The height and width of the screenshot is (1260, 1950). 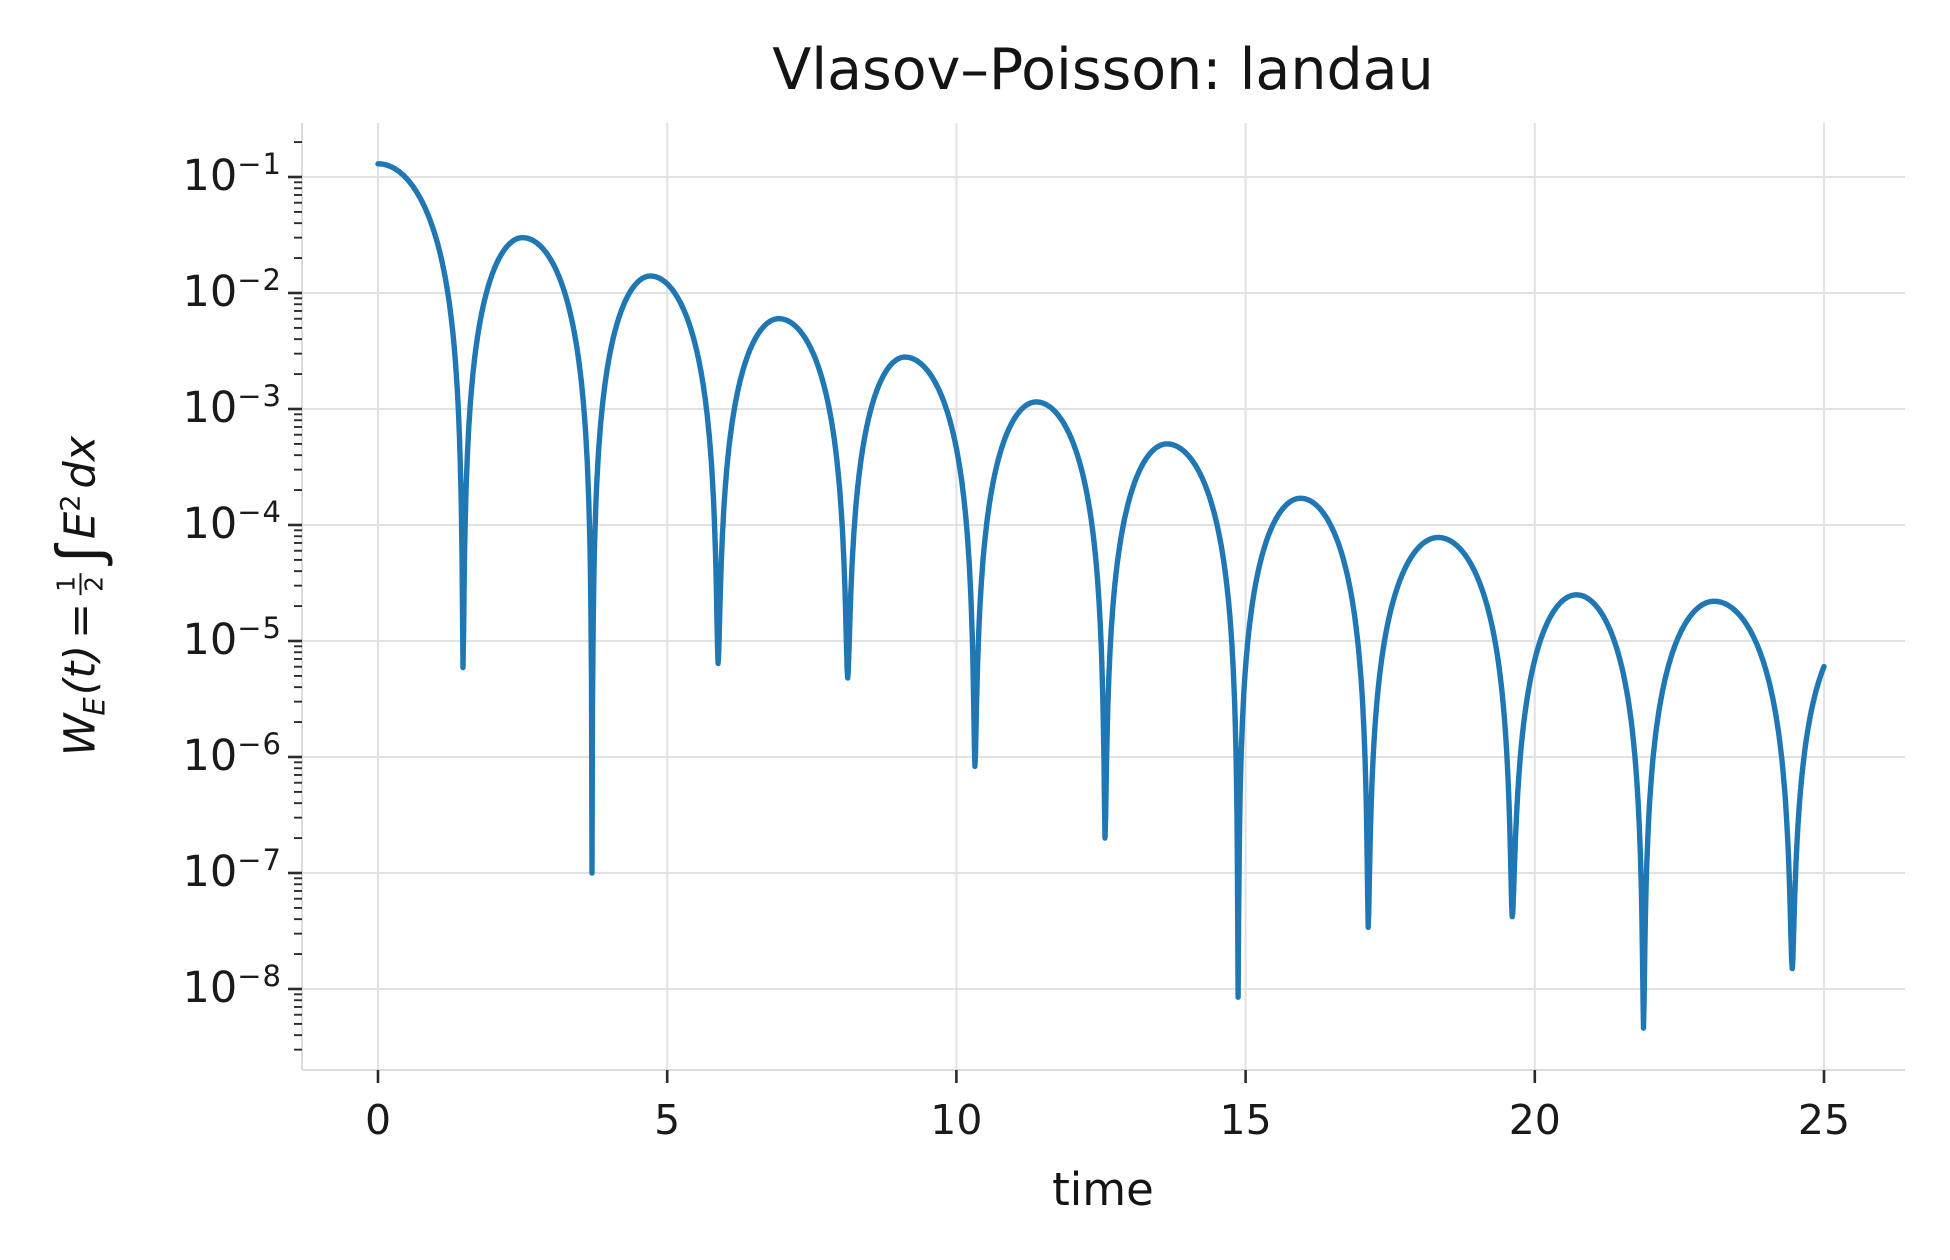 I want to click on x-tick-label: 25, so click(x=1824, y=1120).